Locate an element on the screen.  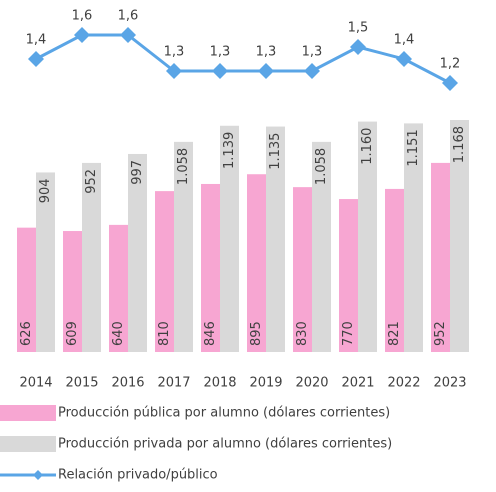
legend-marker is located at coordinates (38, 475).